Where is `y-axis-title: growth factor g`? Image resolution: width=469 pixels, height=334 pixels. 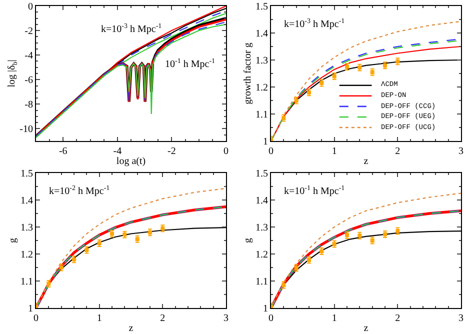 y-axis-title: growth factor g is located at coordinates (248, 73).